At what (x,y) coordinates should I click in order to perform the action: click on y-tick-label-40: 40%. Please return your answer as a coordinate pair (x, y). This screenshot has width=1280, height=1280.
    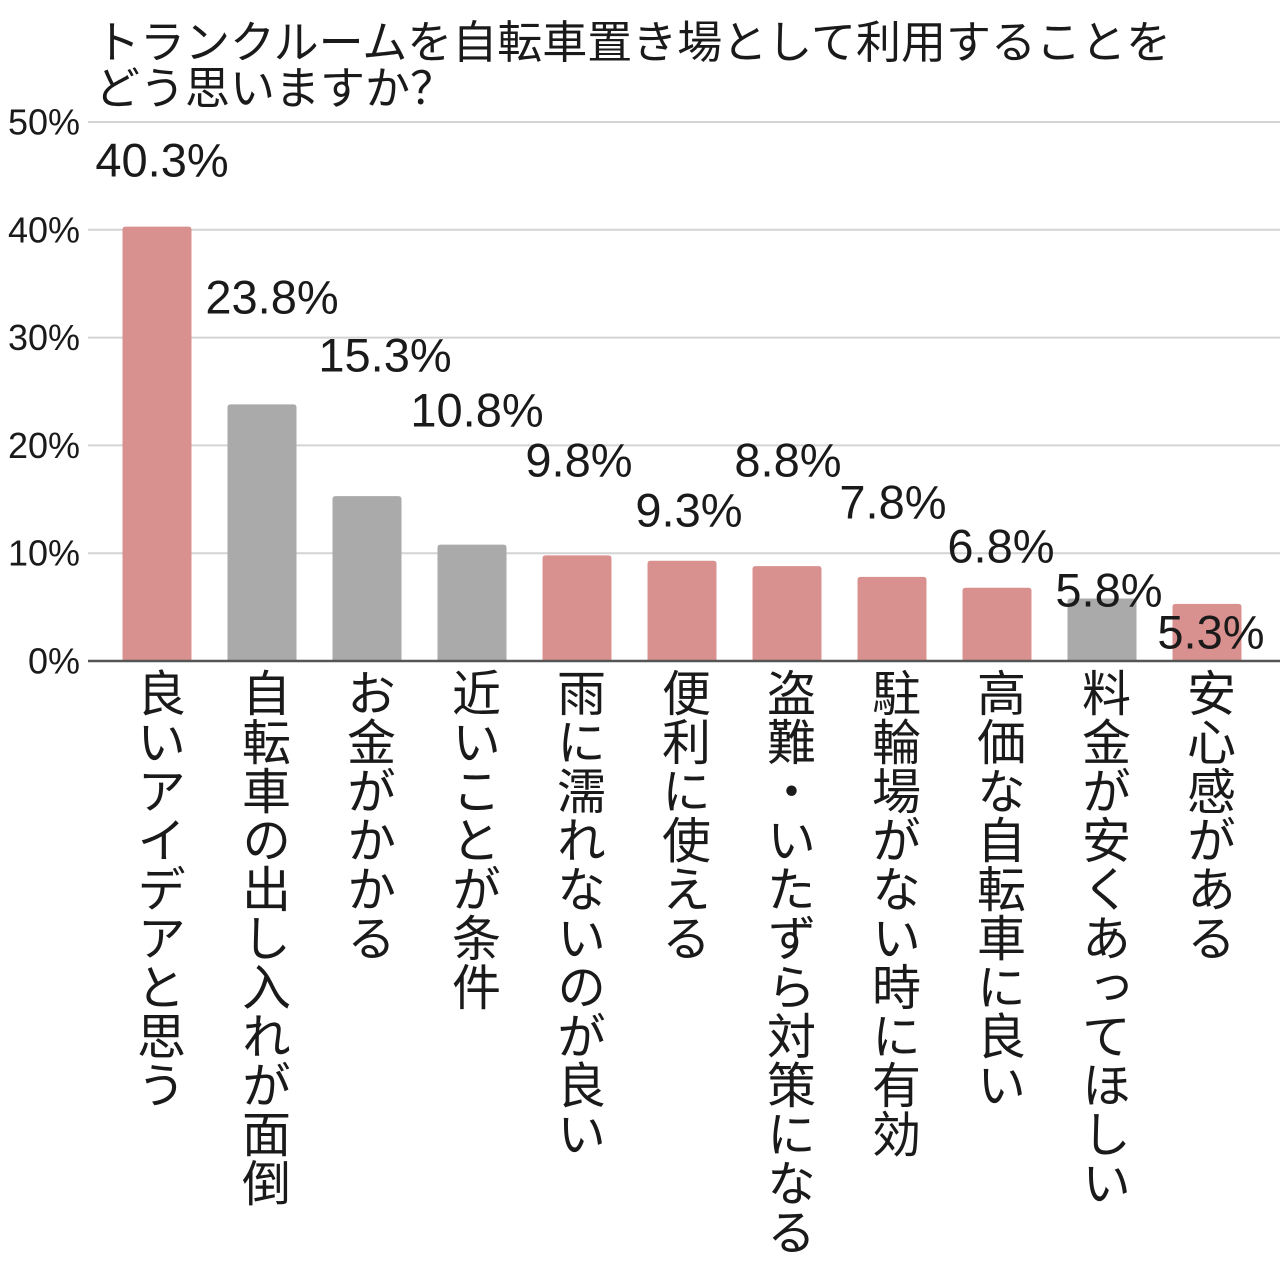
    Looking at the image, I should click on (44, 229).